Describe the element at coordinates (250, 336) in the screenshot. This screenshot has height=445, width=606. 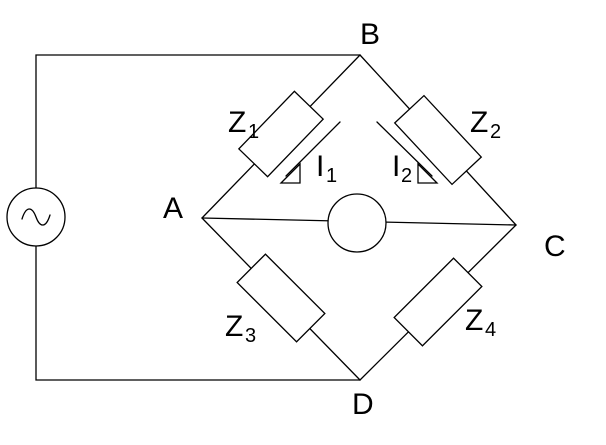
I see `svg-text: 3` at that location.